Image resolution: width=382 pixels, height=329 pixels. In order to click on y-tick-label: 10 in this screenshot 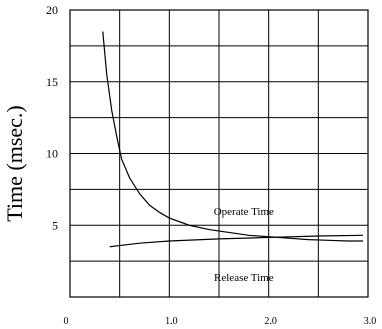, I will do `click(52, 154)`.